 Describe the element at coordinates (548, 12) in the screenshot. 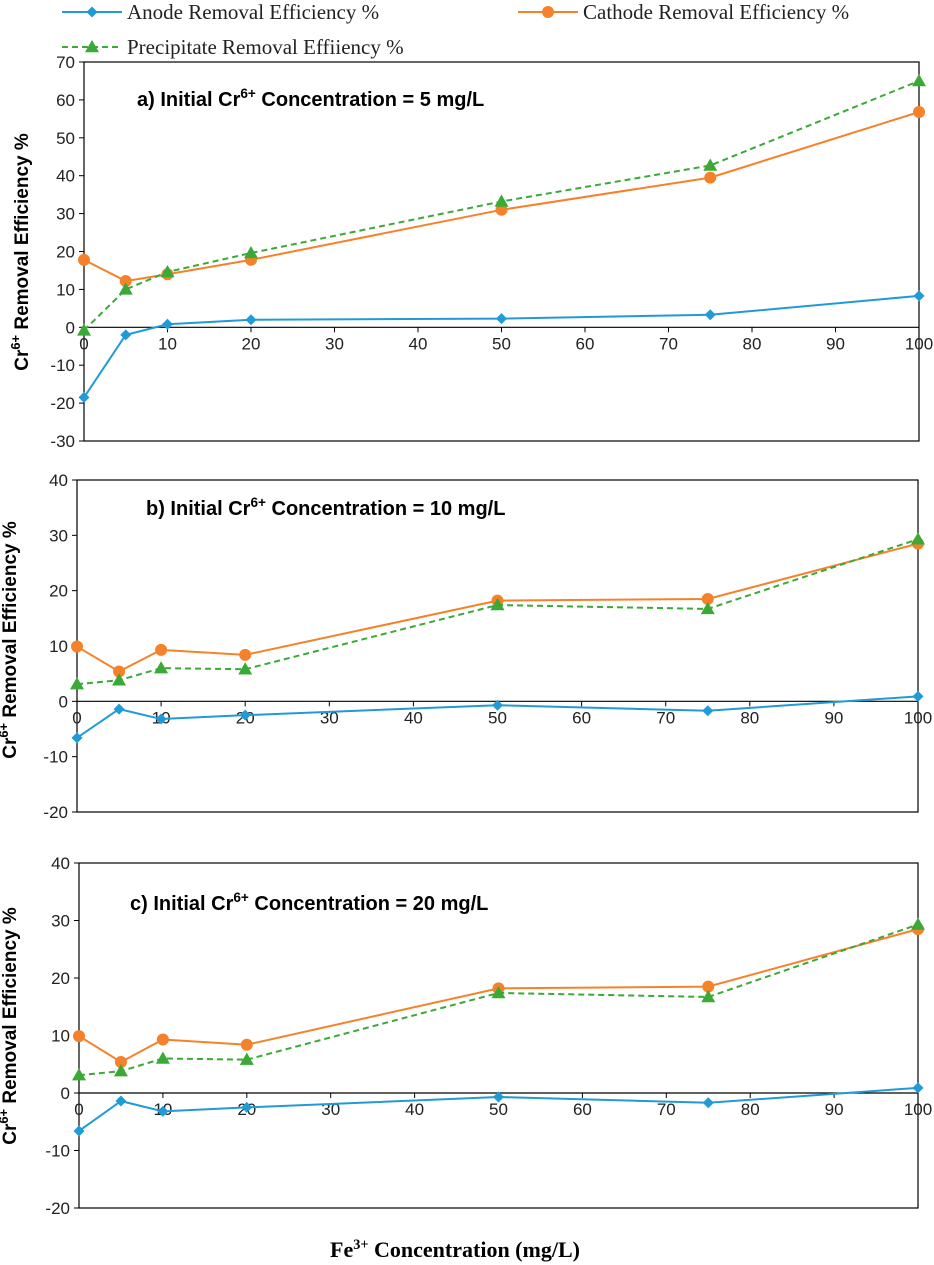

I see `legend-marker` at that location.